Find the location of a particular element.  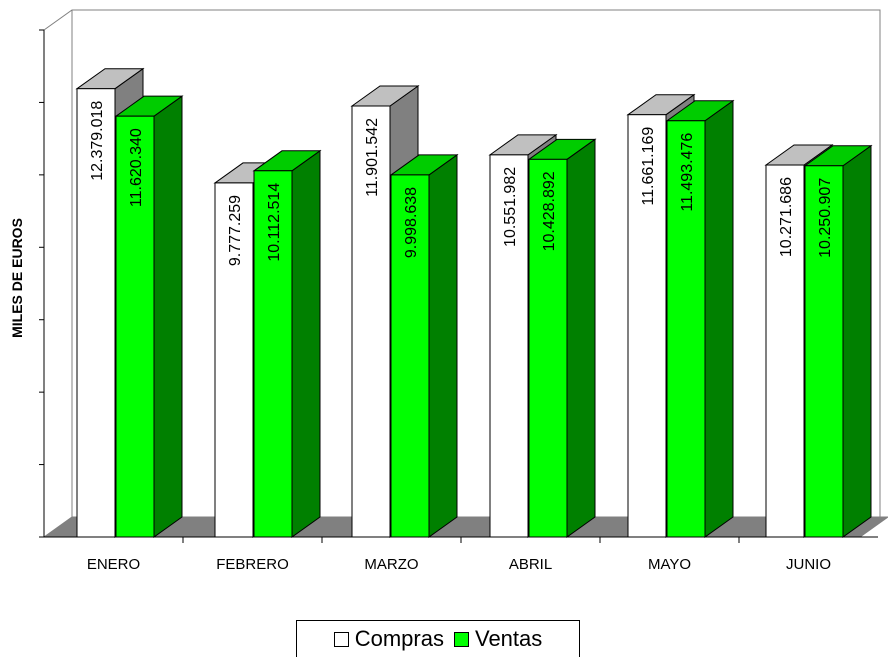

data-label-compras-mayo: 11.661.169 is located at coordinates (648, 166).